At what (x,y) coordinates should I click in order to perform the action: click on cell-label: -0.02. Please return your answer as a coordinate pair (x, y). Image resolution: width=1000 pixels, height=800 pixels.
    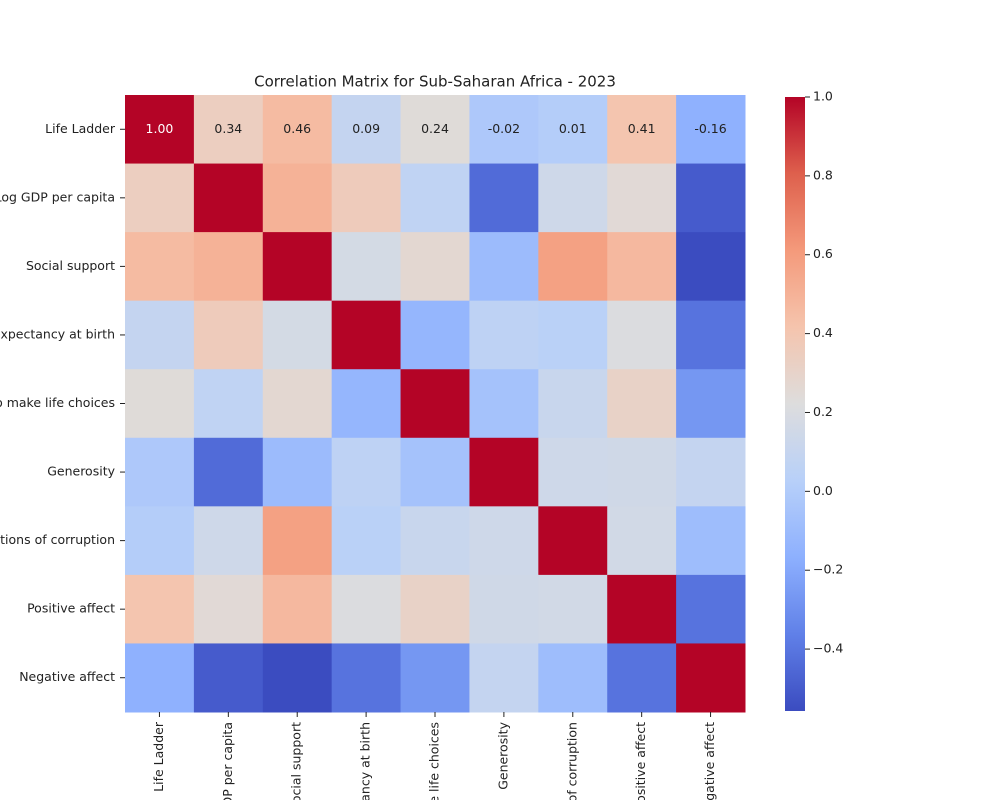
    Looking at the image, I should click on (504, 128).